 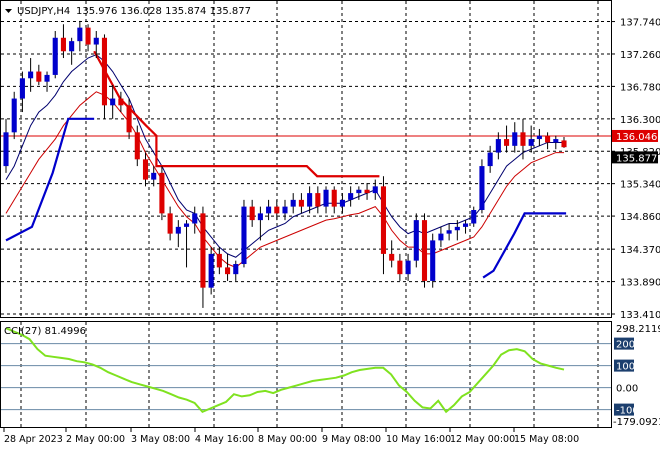 I want to click on svg-text: 135.877, so click(x=636, y=158).